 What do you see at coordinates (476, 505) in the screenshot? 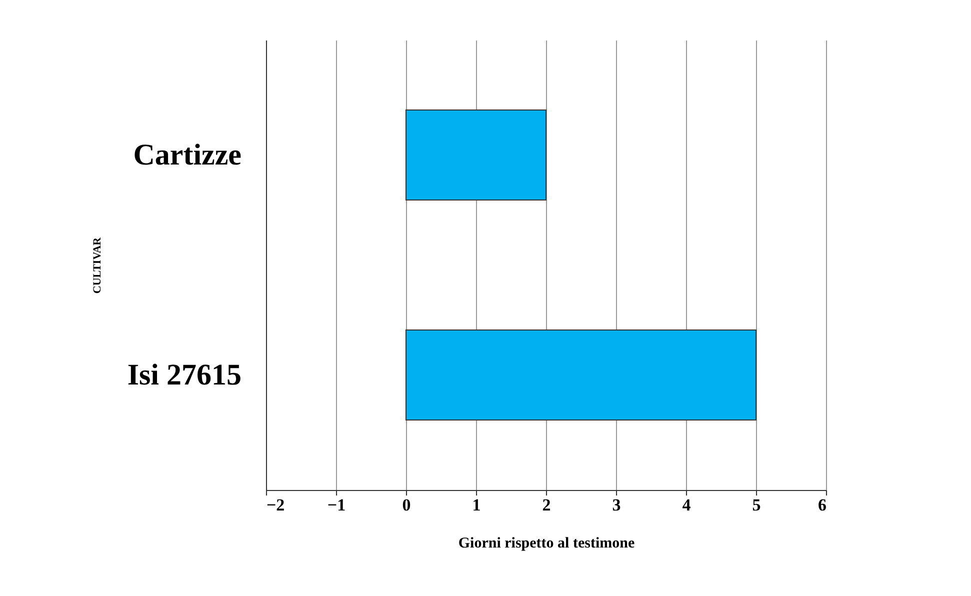
I see `x-tick-label: 1` at bounding box center [476, 505].